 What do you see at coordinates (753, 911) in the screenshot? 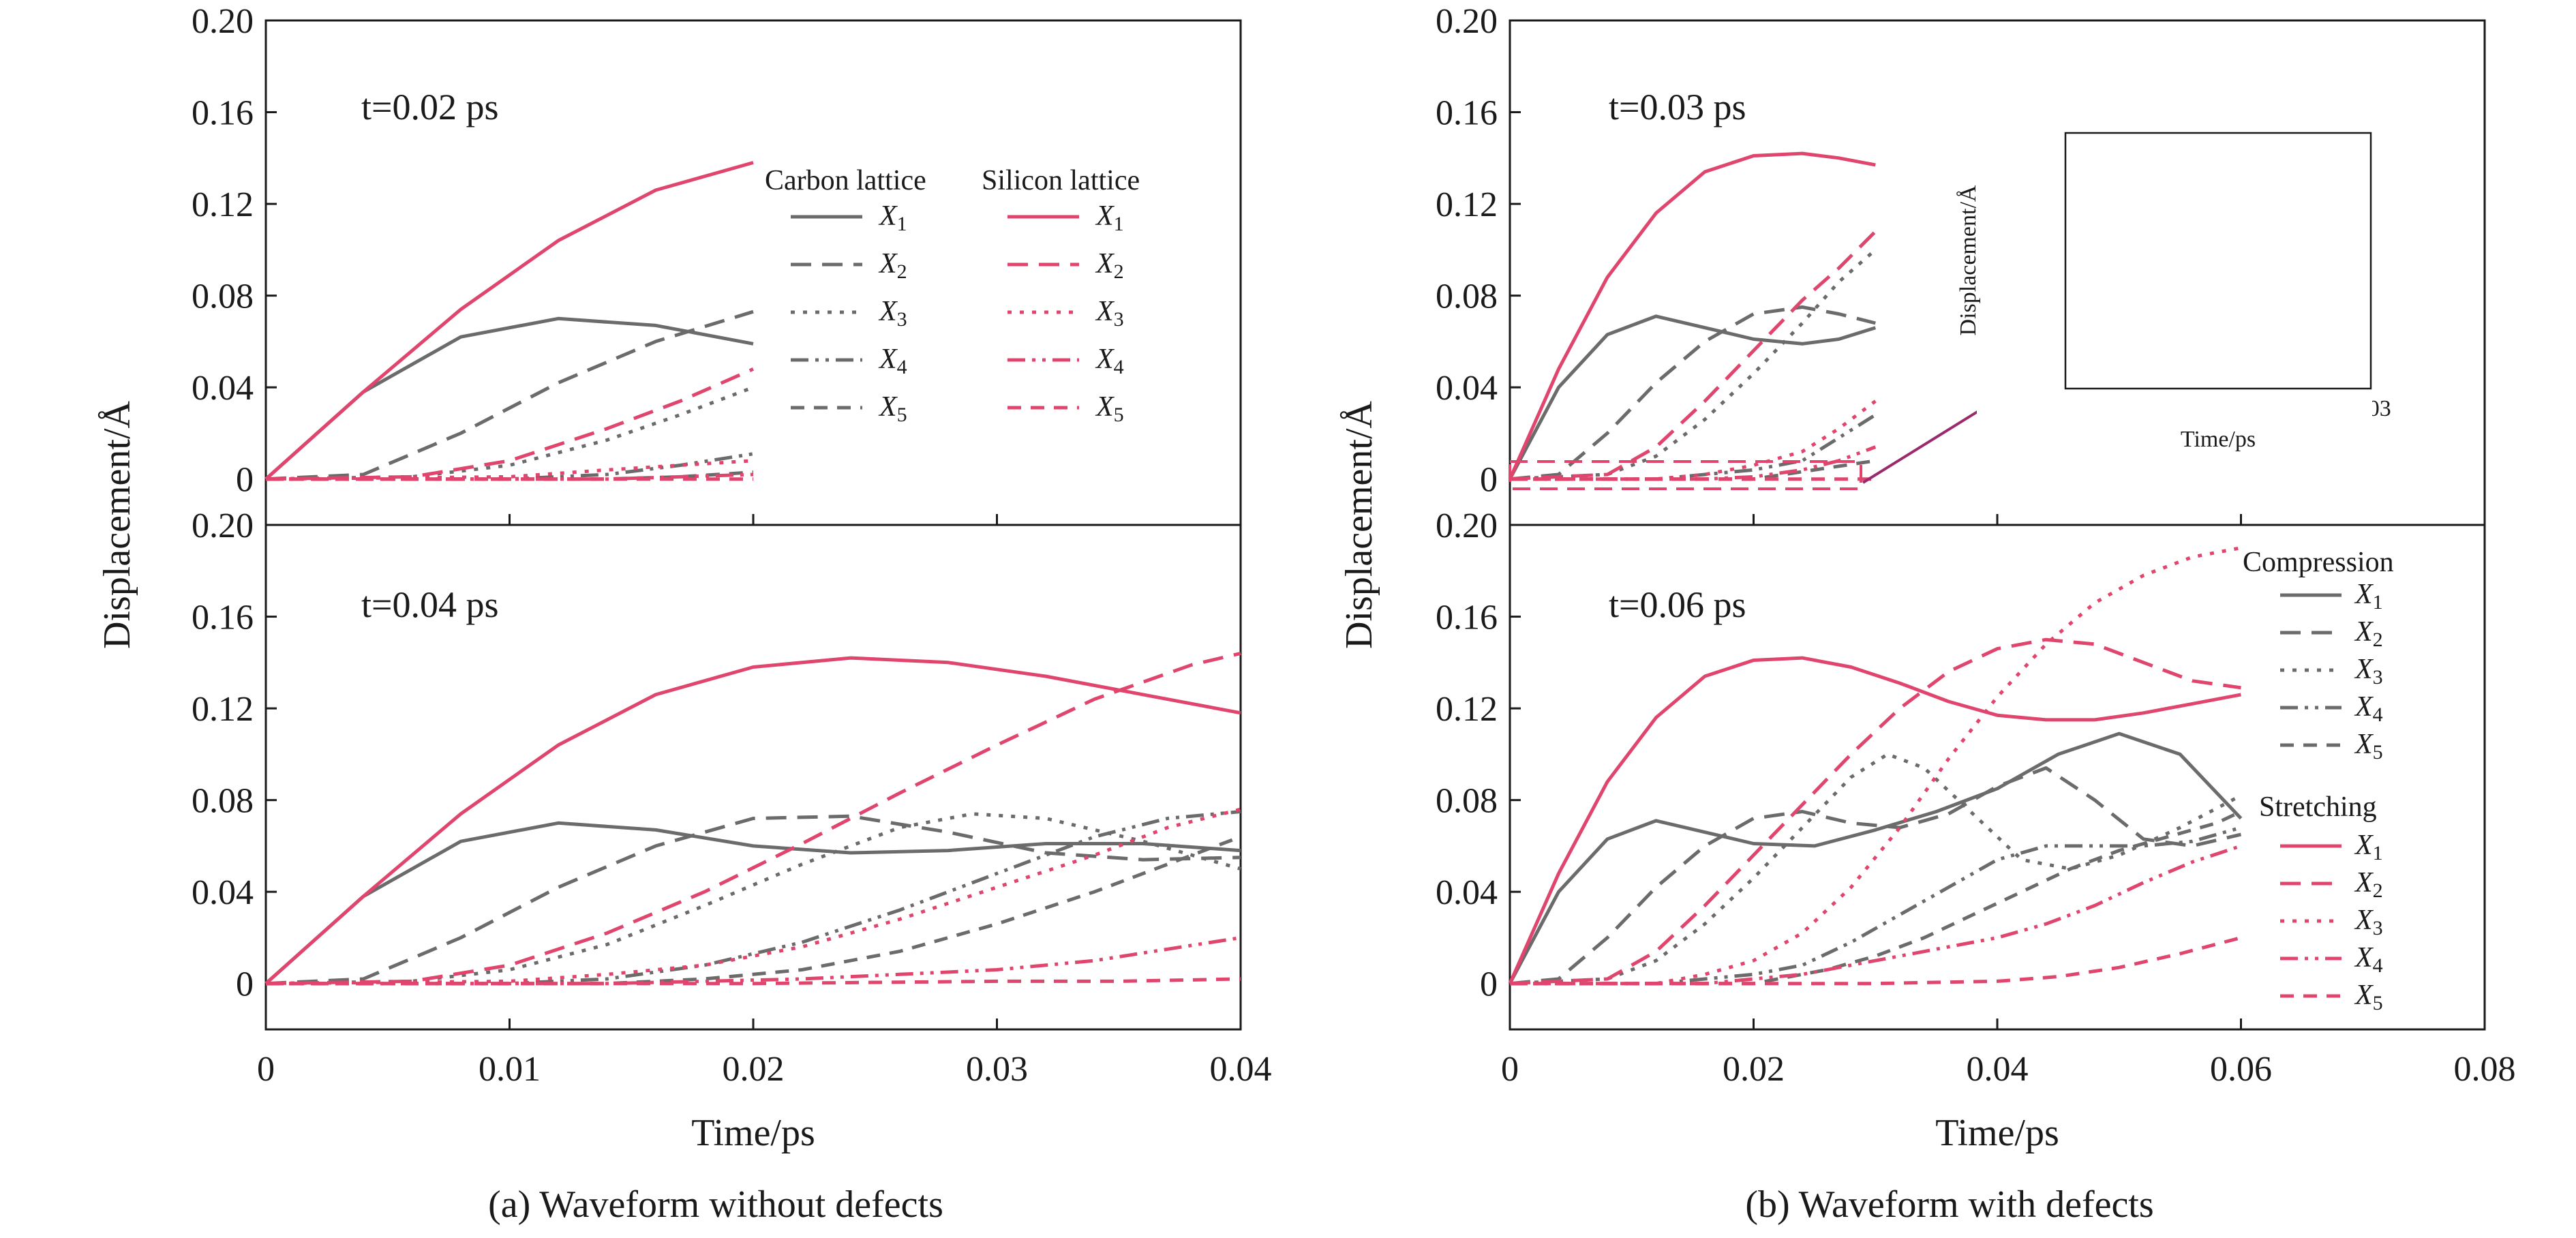
I see `series-a-bottom-c-x5` at bounding box center [753, 911].